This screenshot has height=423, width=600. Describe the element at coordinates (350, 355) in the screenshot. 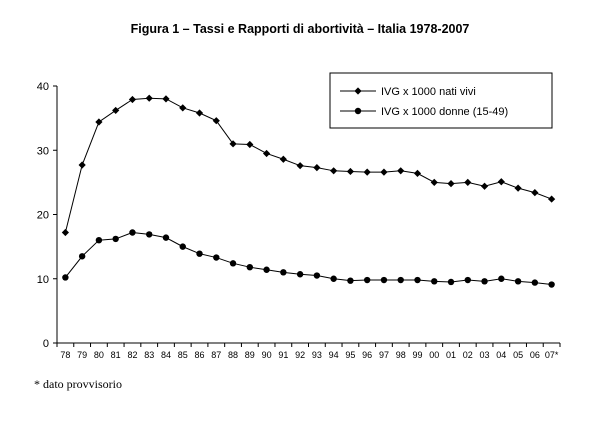

I see `x-tick-label: 95` at that location.